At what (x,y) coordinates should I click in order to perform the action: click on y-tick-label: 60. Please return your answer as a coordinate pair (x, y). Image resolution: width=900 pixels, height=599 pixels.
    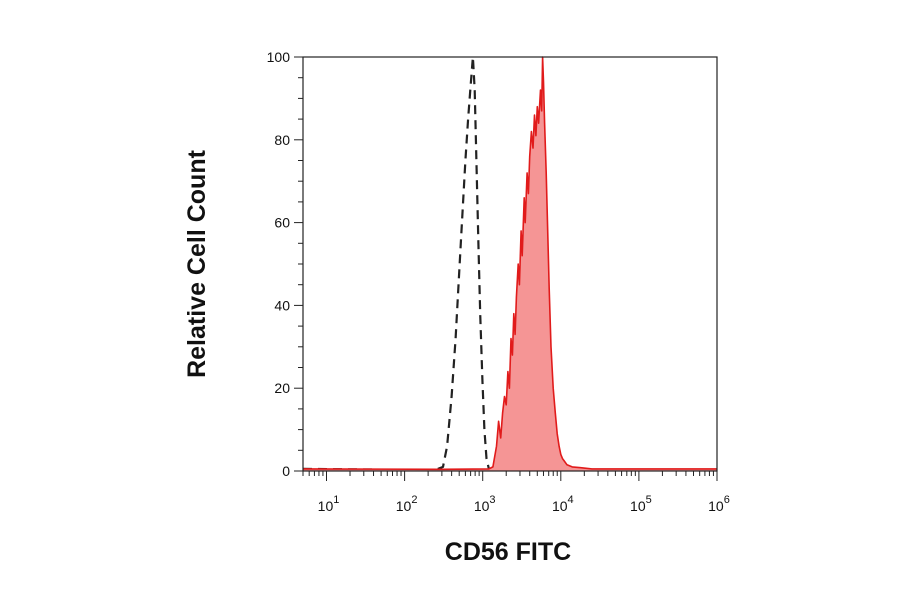
    Looking at the image, I should click on (282, 223).